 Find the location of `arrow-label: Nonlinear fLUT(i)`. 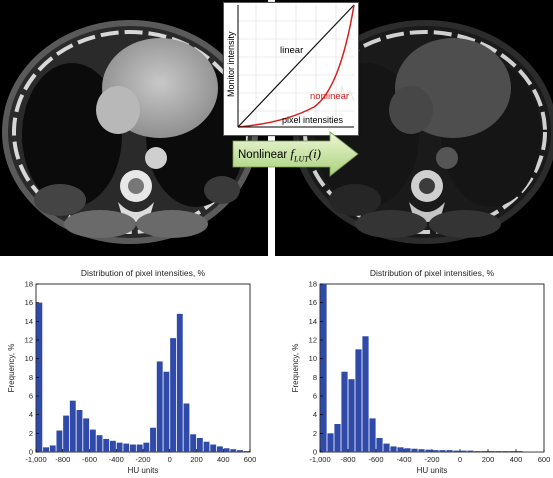

arrow-label: Nonlinear fLUT(i) is located at coordinates (280, 155).